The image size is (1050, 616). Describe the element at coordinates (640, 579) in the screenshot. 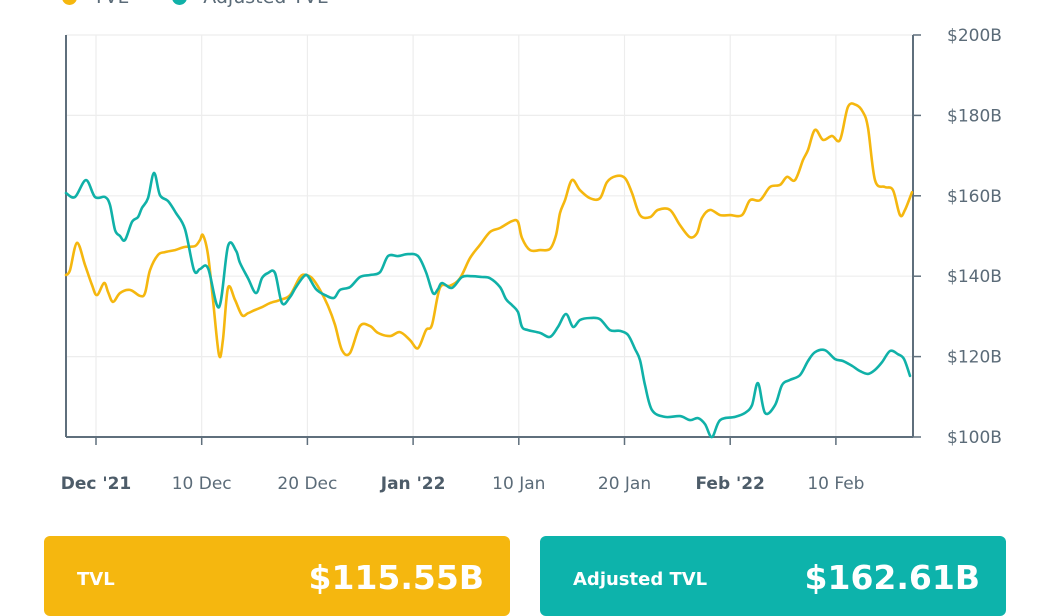

I see `adjusted-tvl-card-label: Adjusted TVL` at that location.